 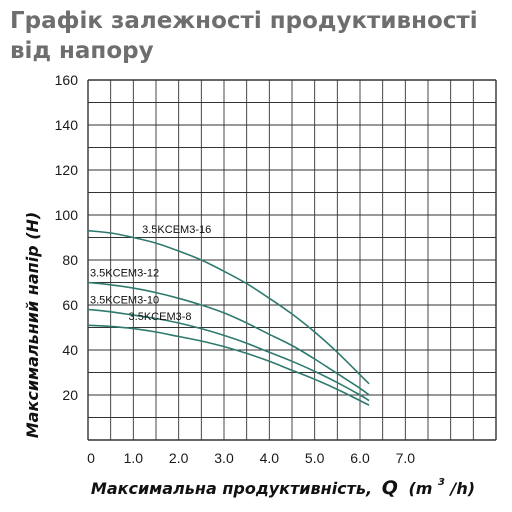 What do you see at coordinates (67, 125) in the screenshot?
I see `y-tick-label: 140` at bounding box center [67, 125].